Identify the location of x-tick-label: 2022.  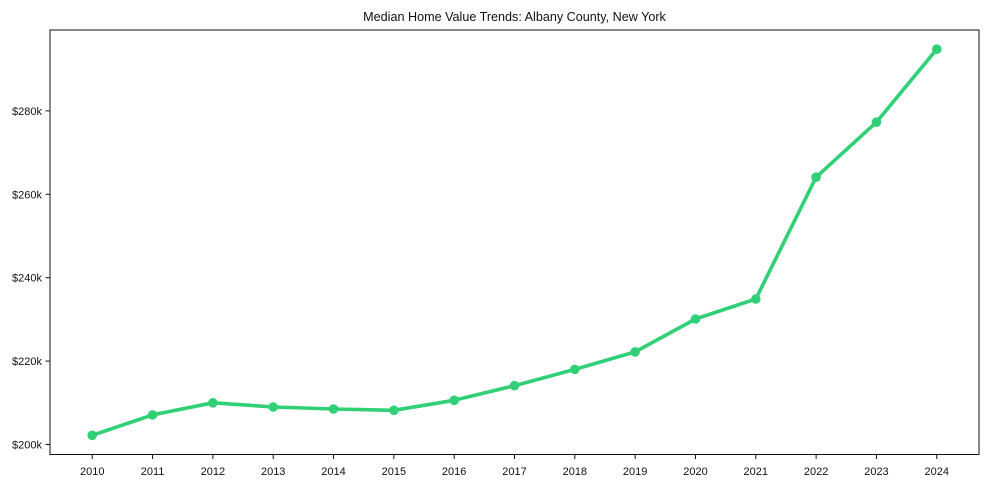
(816, 472).